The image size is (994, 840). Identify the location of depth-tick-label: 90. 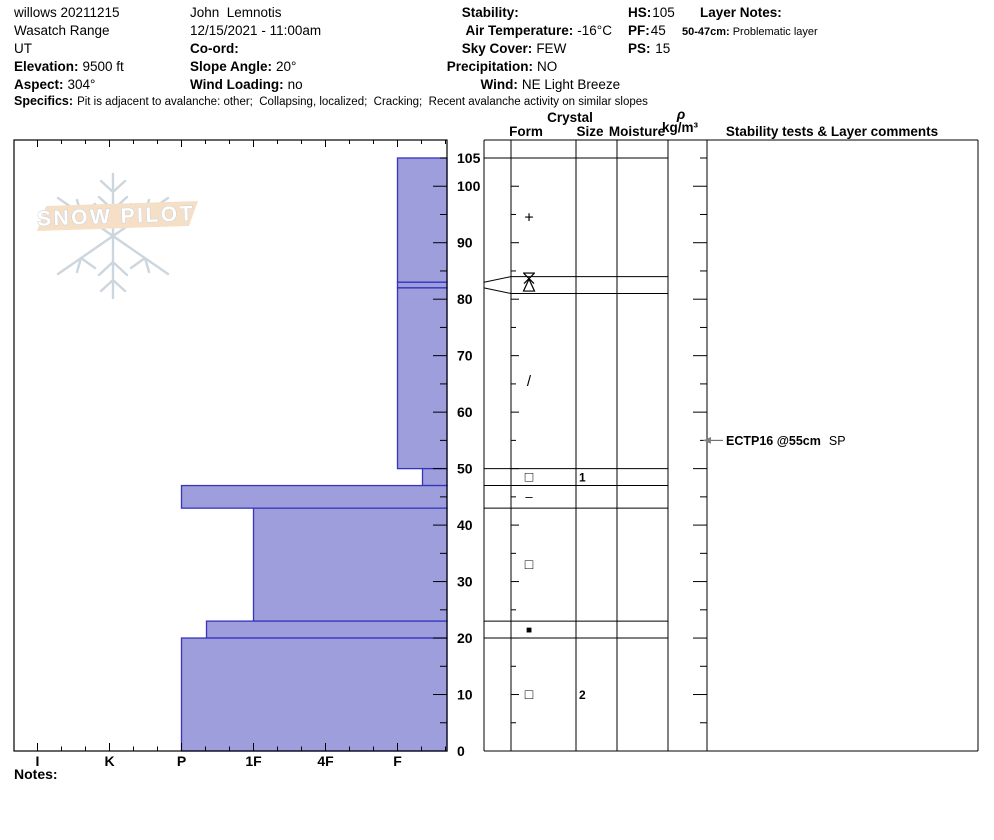
(465, 243).